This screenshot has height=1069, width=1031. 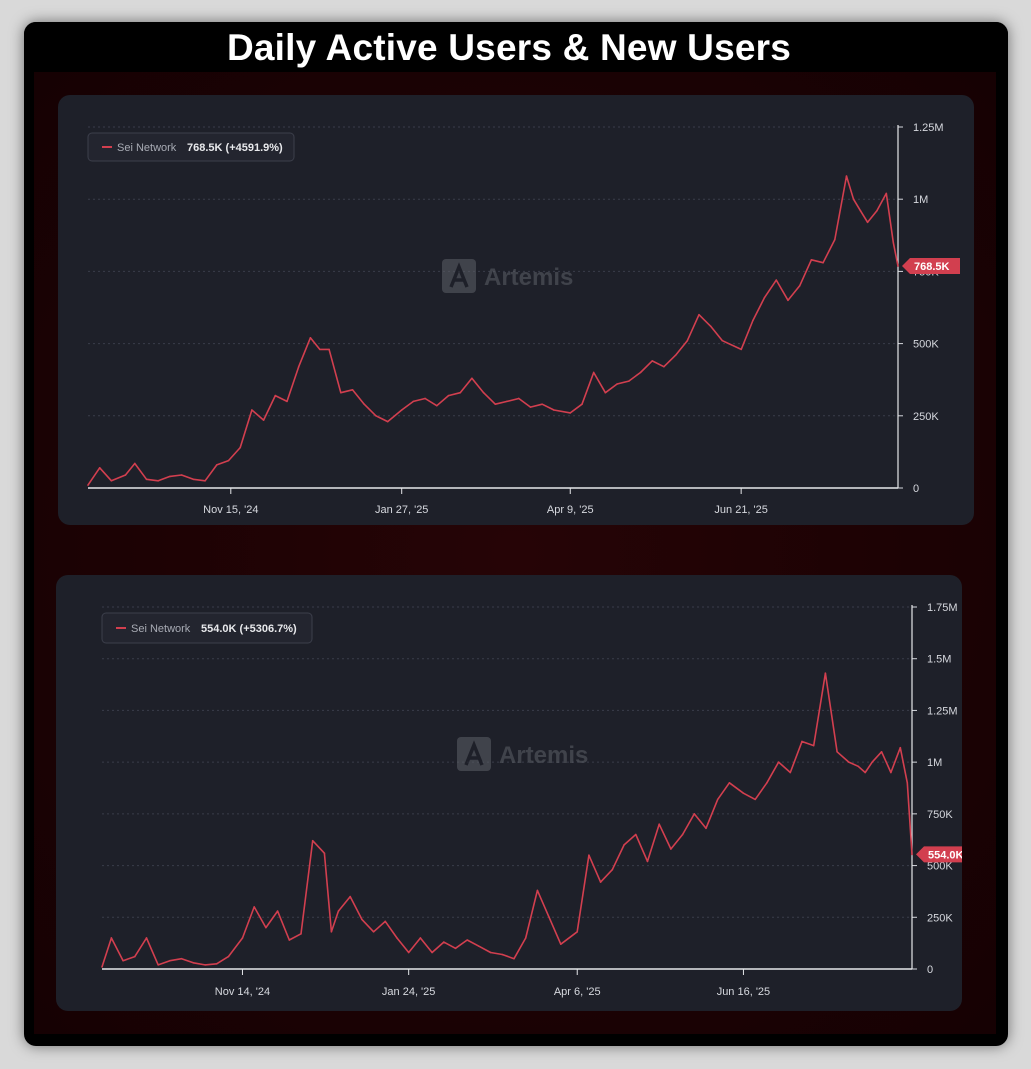 I want to click on legend-value: 768.5K (+4591.9%), so click(x=235, y=148).